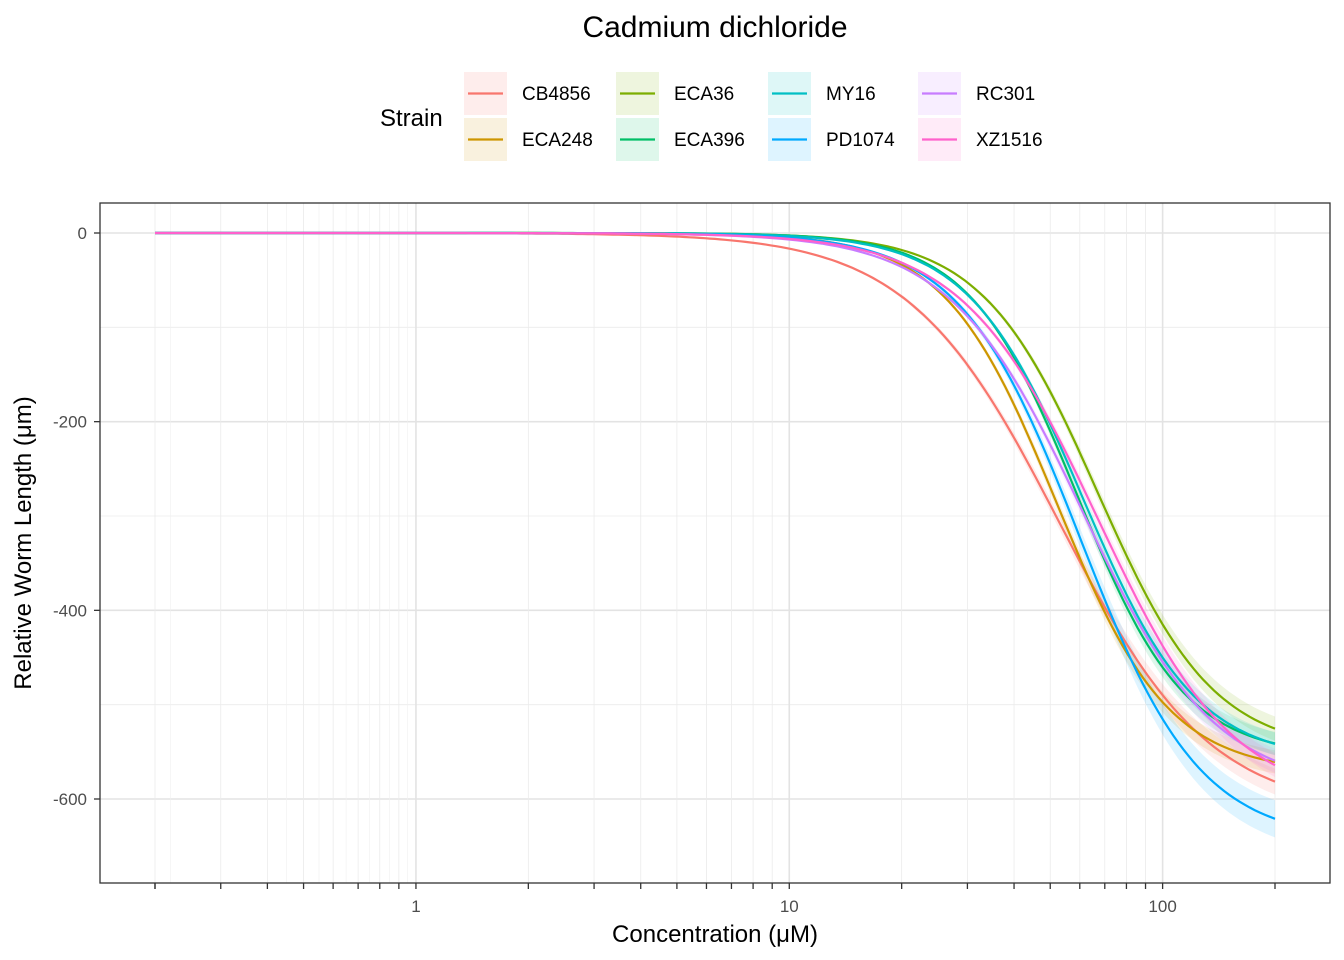 This screenshot has width=1344, height=960. Describe the element at coordinates (715, 899) in the screenshot. I see `x-axis: 1 10 100` at that location.